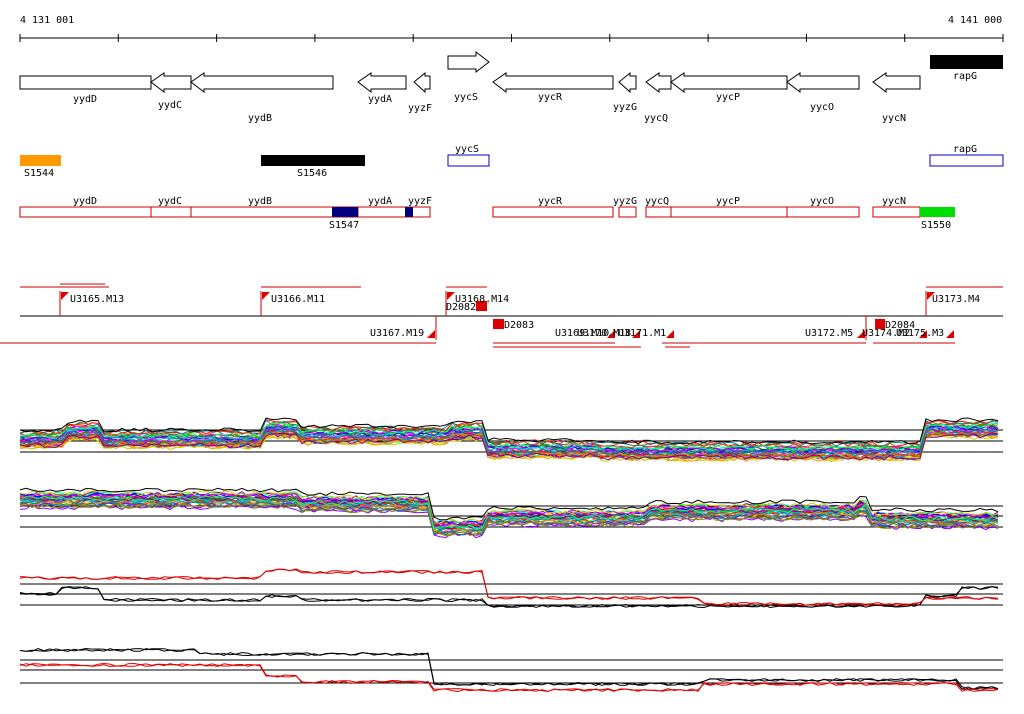 This screenshot has height=714, width=1024. Describe the element at coordinates (39, 173) in the screenshot. I see `segment-label: S1544` at that location.